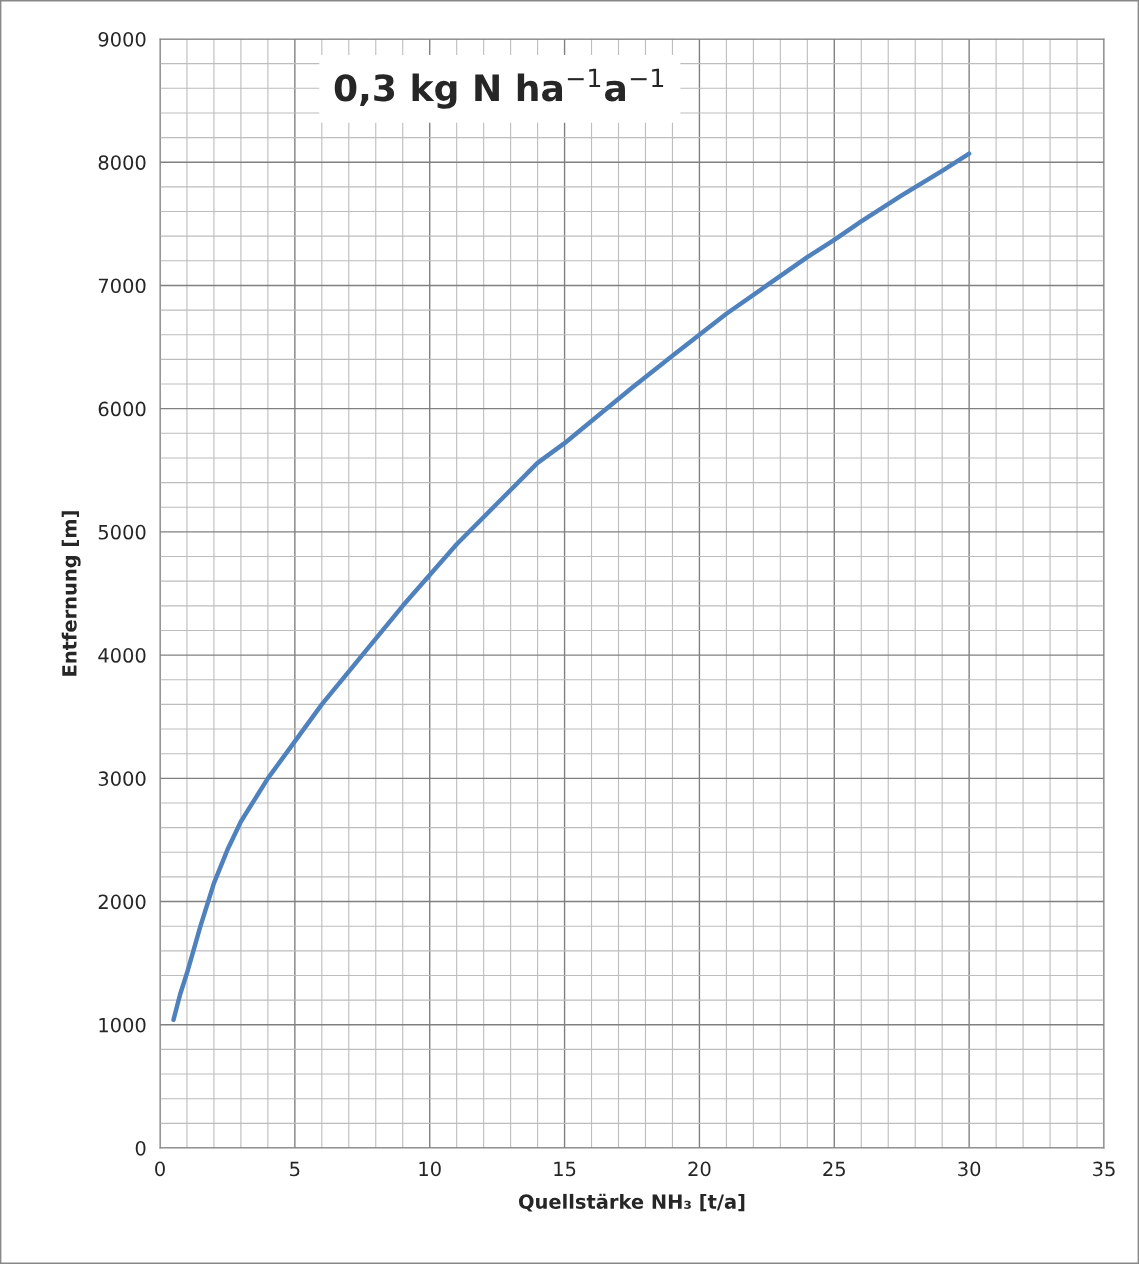 The height and width of the screenshot is (1264, 1139). Describe the element at coordinates (834, 1169) in the screenshot. I see `x-tick-label: 25` at that location.